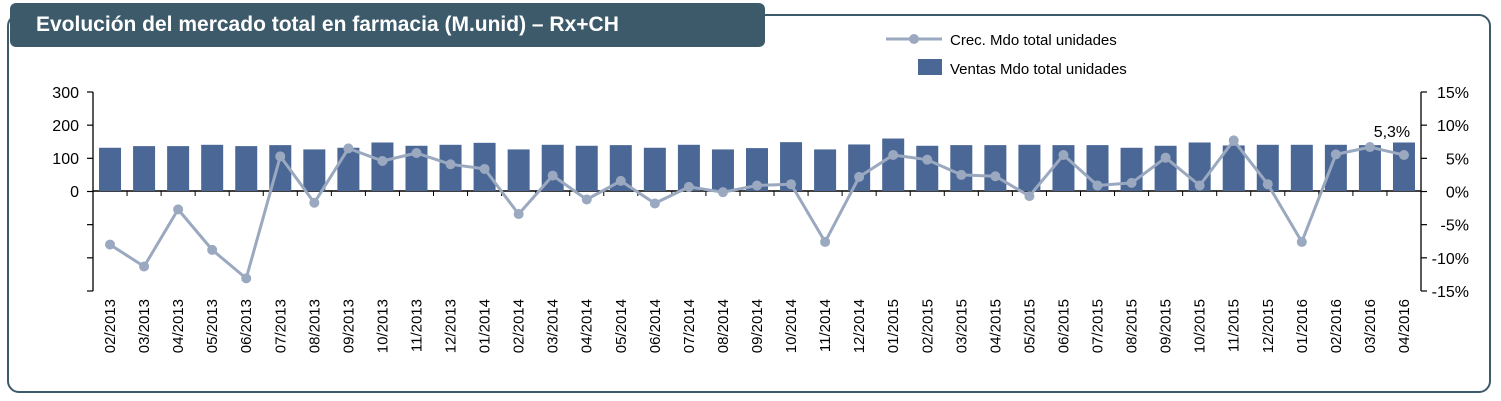 This screenshot has width=1501, height=401. Describe the element at coordinates (65, 93) in the screenshot. I see `left-tick-label: 300` at that location.